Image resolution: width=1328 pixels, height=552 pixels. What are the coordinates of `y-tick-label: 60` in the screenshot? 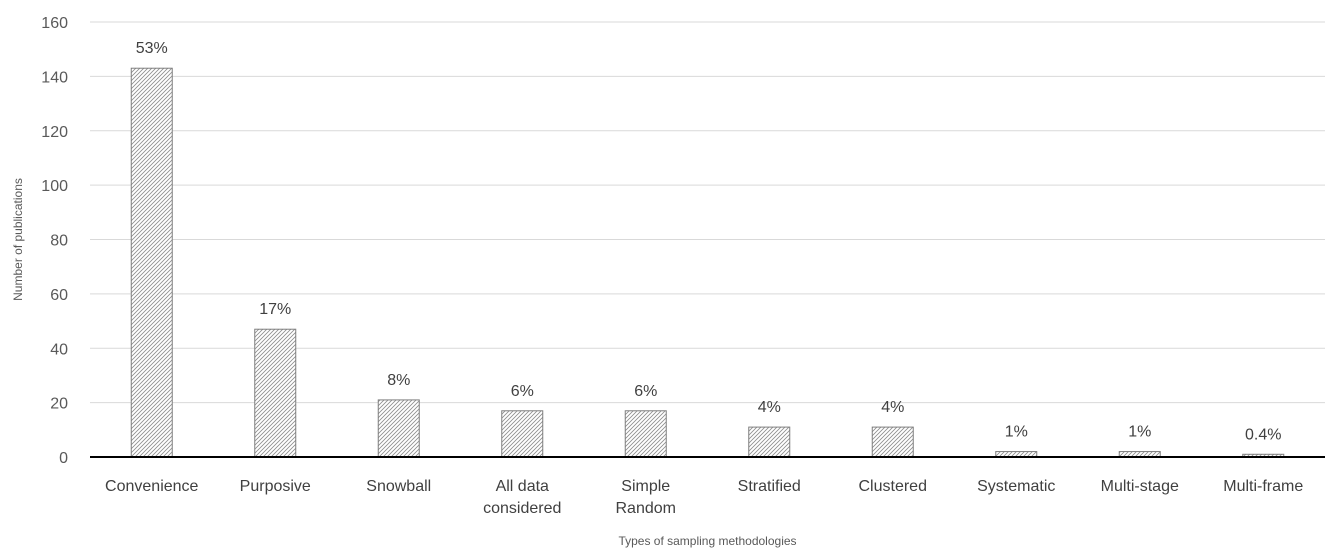 It's located at (59, 295).